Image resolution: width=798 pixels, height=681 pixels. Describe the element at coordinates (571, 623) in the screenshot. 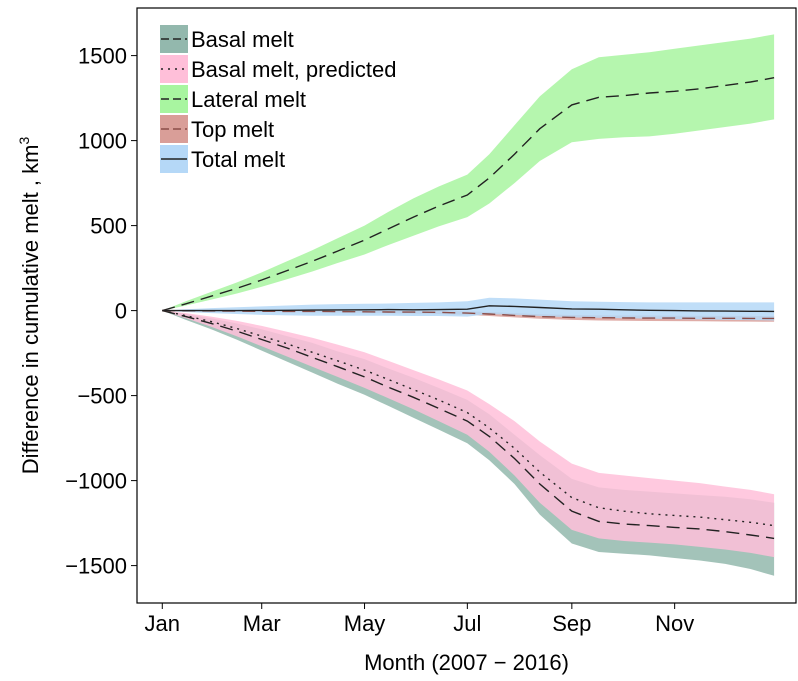

I see `x-tick-label: Sep` at that location.